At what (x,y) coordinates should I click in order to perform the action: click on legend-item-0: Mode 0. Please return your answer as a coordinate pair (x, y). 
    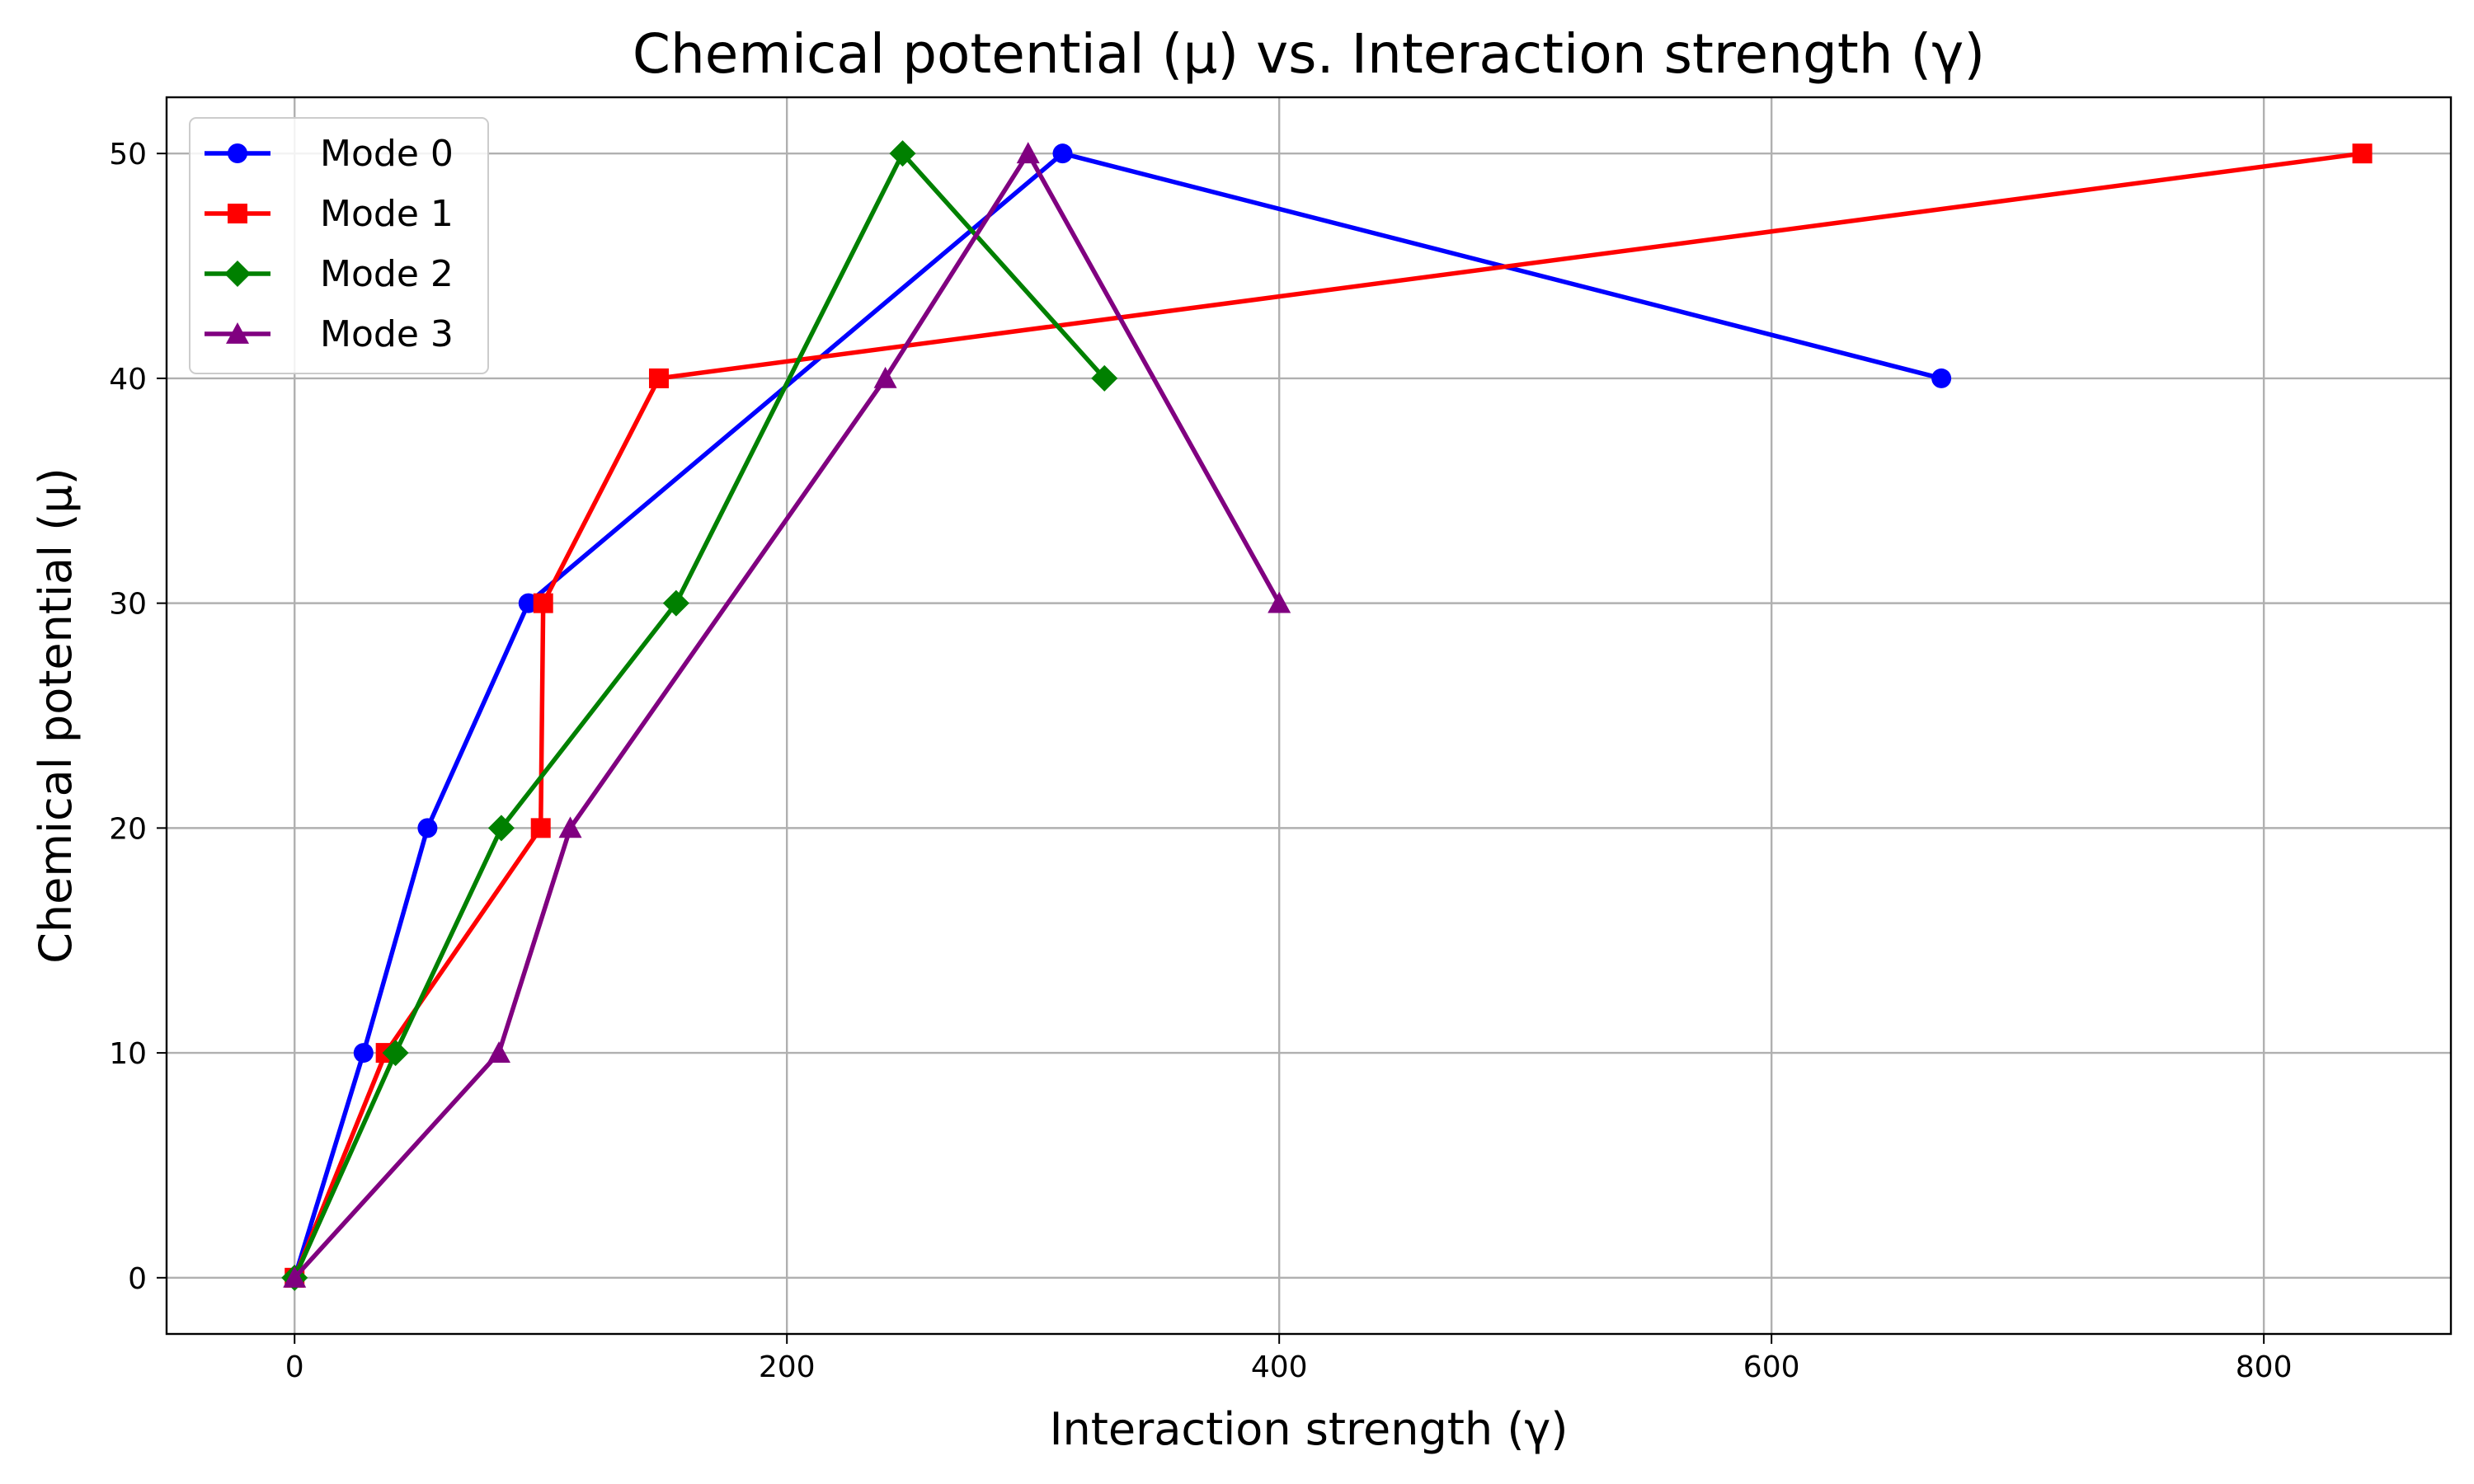
    Looking at the image, I should click on (329, 154).